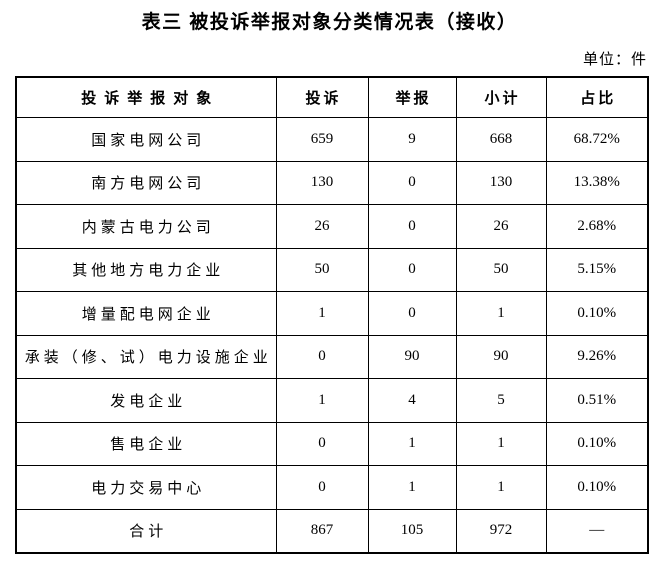 This screenshot has height=580, width=659. I want to click on complaints-cell: 659, so click(322, 139).